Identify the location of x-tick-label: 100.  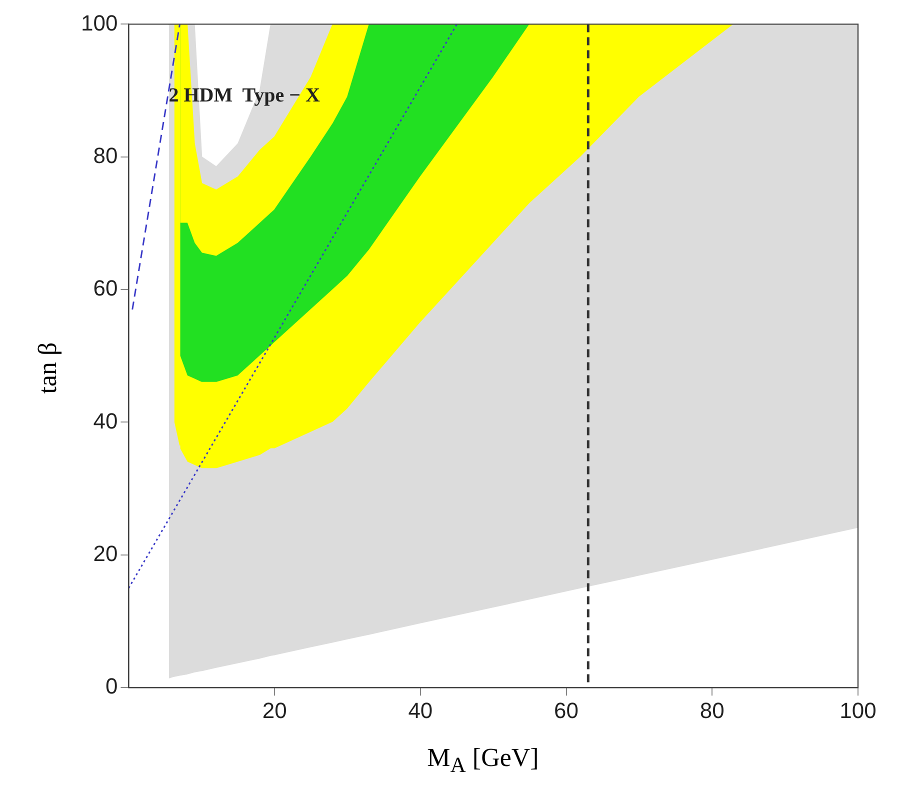
(858, 710).